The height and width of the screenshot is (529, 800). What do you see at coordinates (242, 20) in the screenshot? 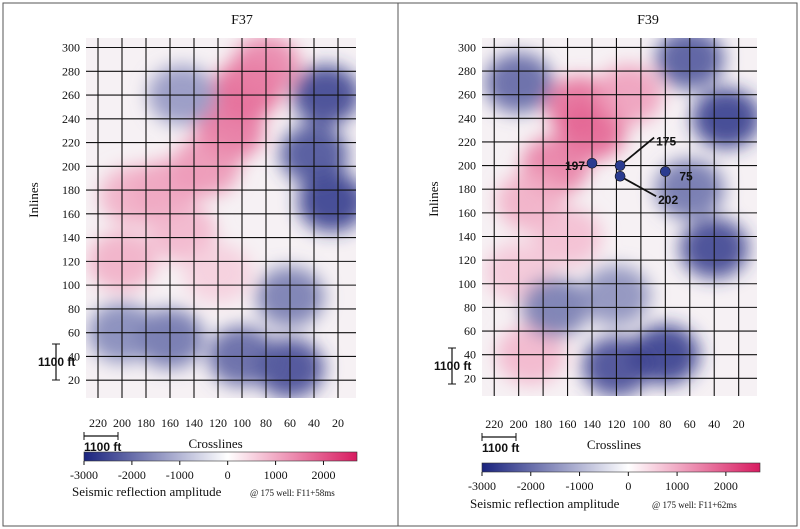
I see `chart-title: F37` at bounding box center [242, 20].